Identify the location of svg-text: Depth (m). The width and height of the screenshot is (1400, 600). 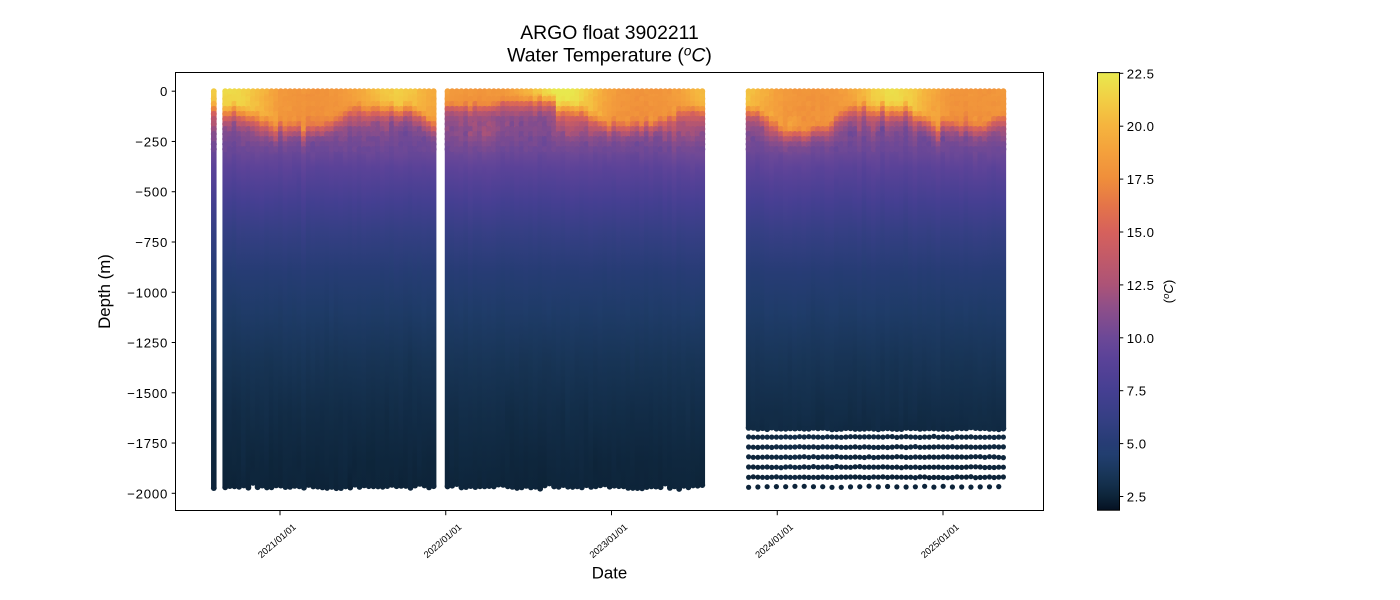
(104, 291).